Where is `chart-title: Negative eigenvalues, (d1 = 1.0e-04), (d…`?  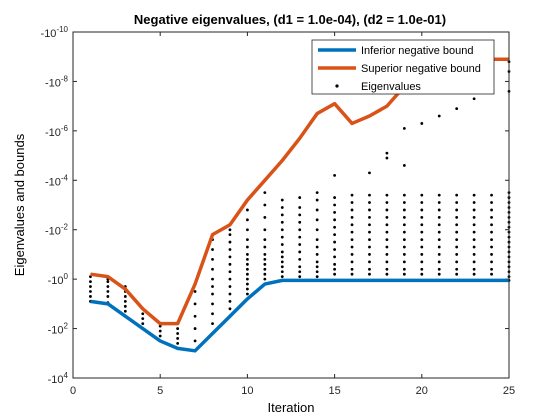
chart-title: Negative eigenvalues, (d1 = 1.0e-04), (d… is located at coordinates (290, 19).